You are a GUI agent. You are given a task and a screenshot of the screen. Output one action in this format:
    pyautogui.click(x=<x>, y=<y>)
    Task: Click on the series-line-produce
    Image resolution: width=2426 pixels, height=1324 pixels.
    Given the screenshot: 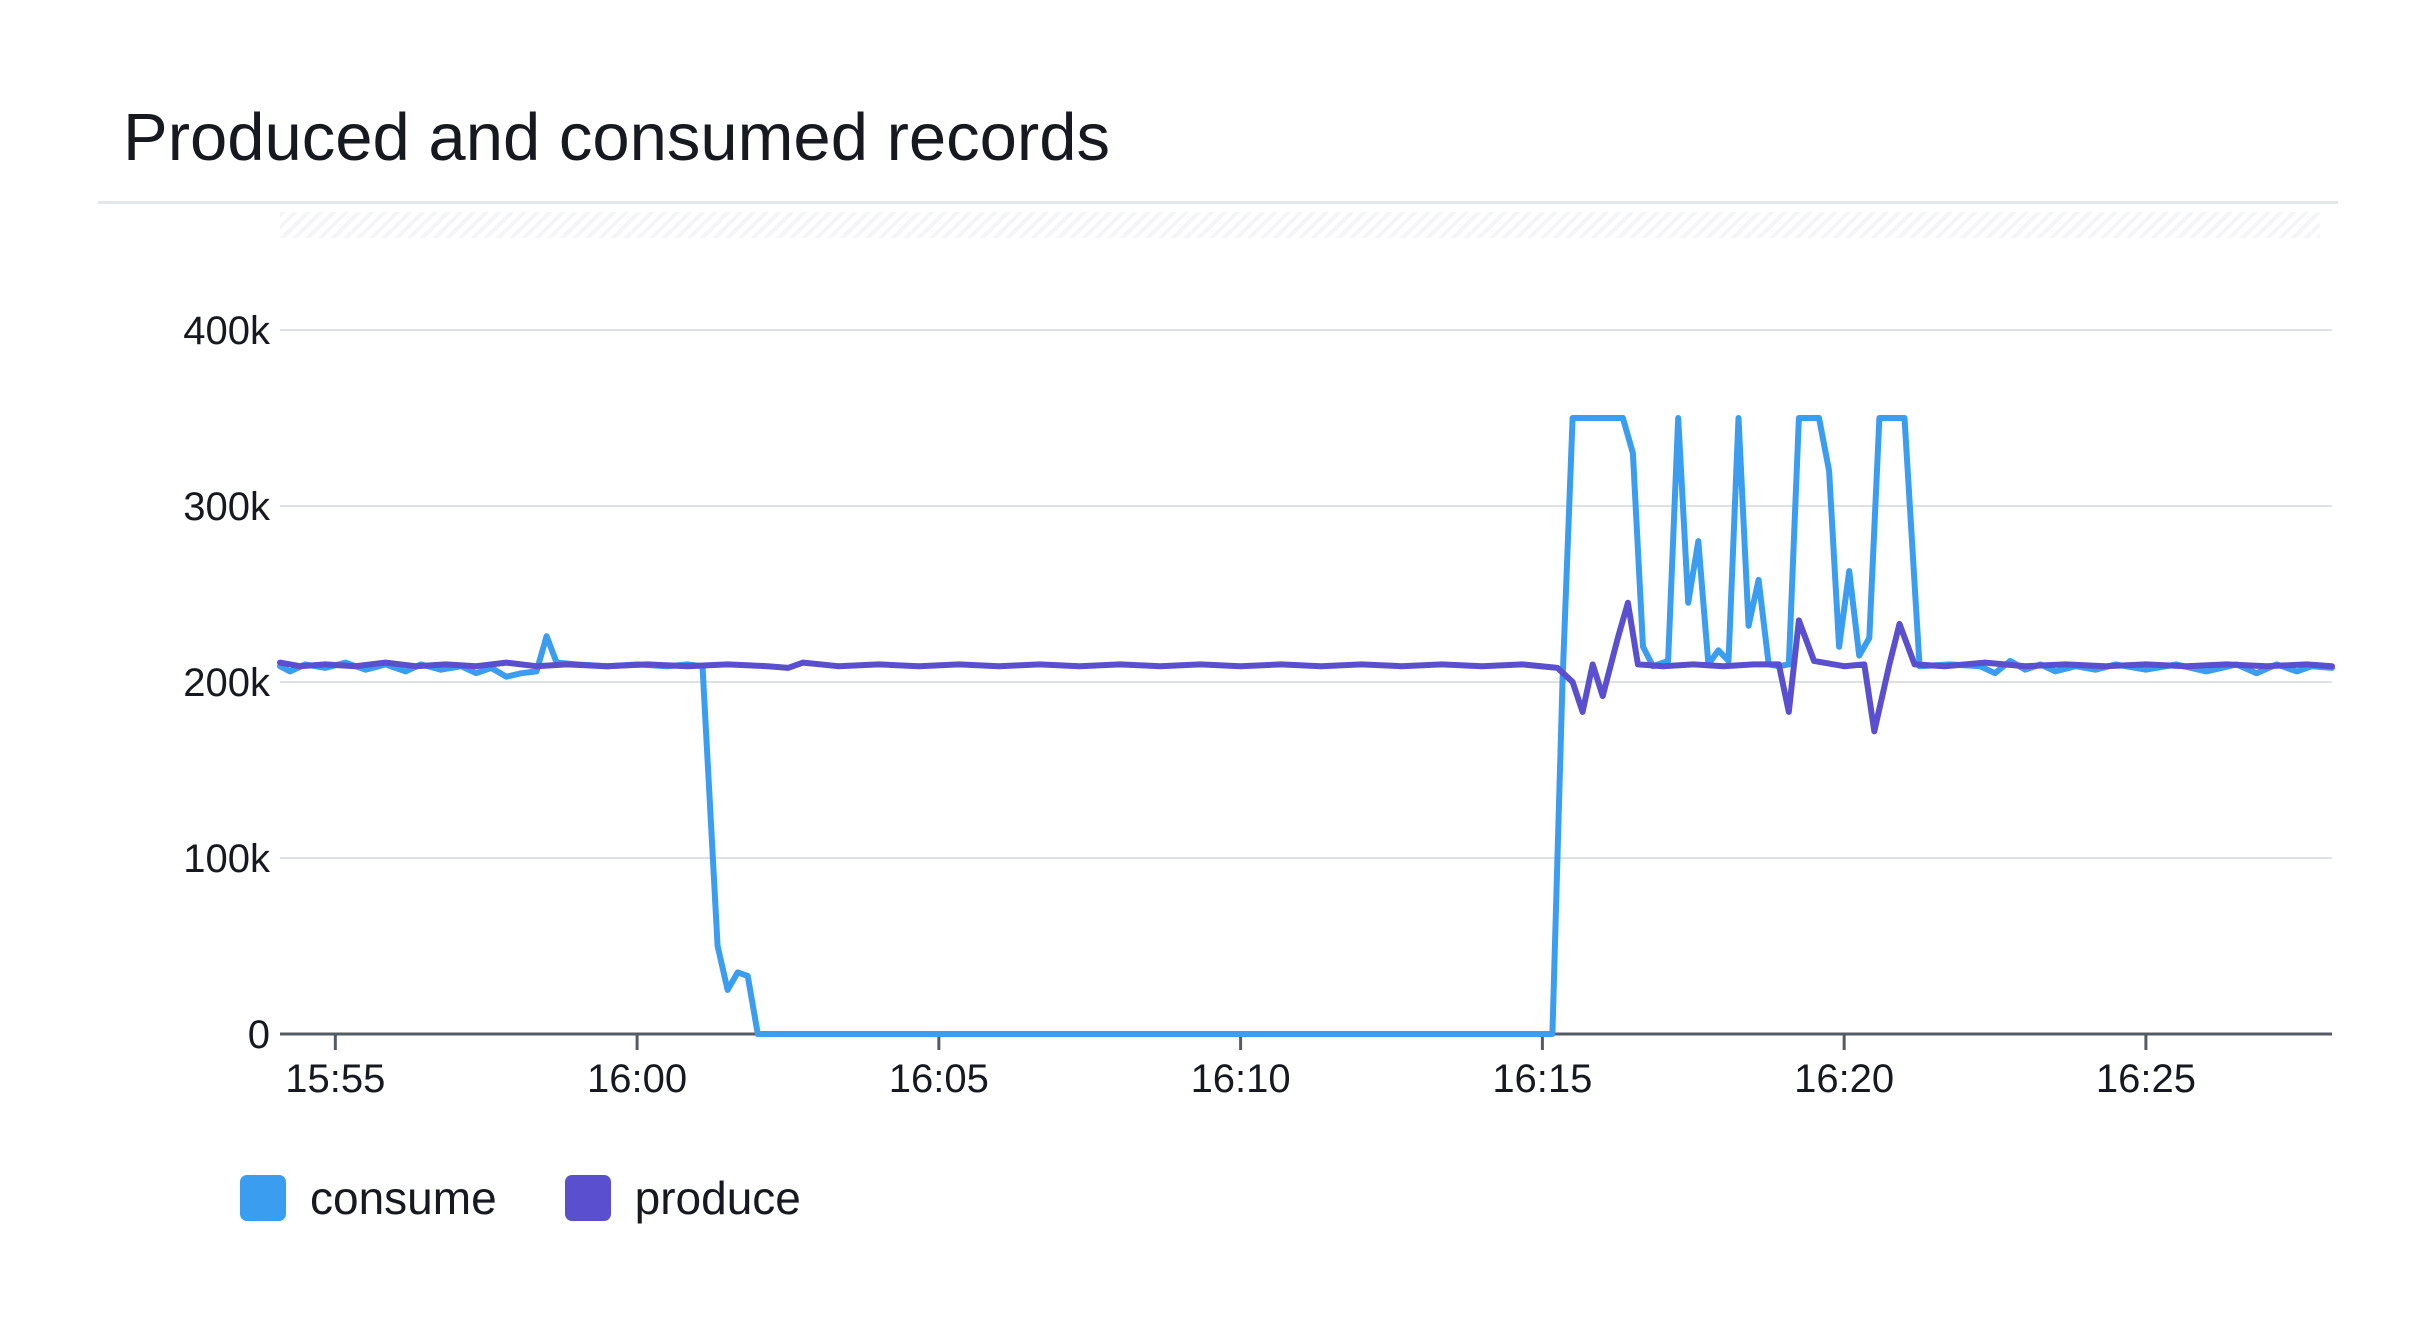 What is the action you would take?
    pyautogui.click(x=1306, y=667)
    